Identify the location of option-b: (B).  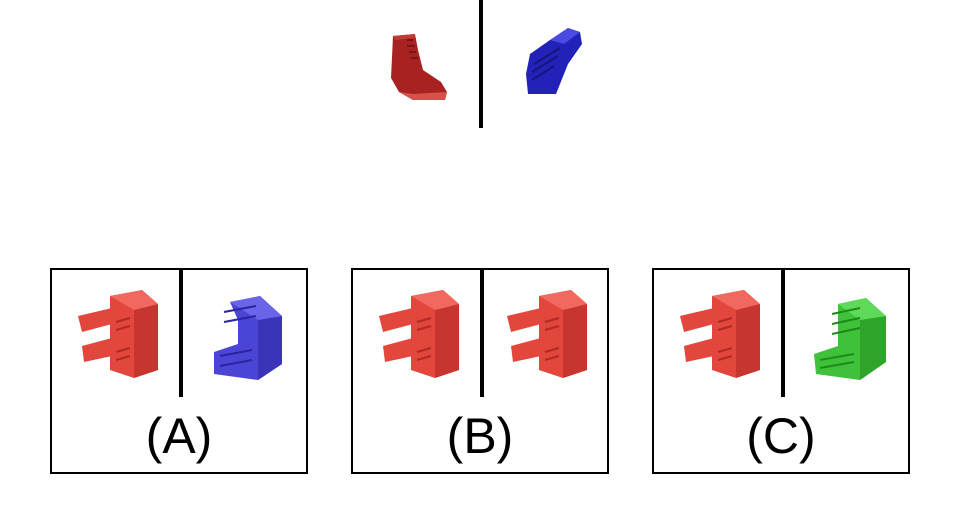
(480, 371).